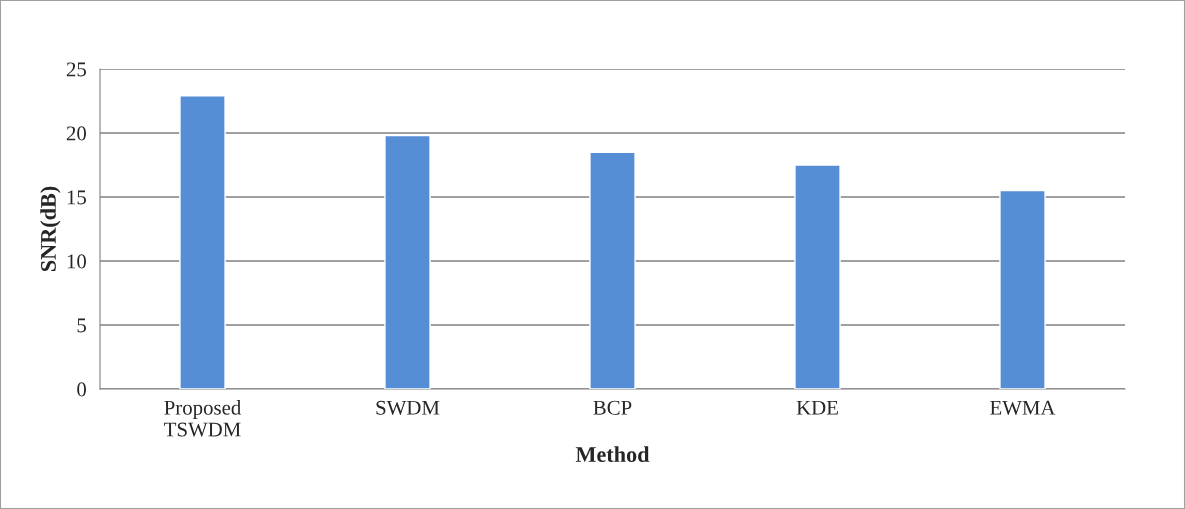 This screenshot has width=1185, height=509. Describe the element at coordinates (77, 261) in the screenshot. I see `y-tick-label: 10` at that location.